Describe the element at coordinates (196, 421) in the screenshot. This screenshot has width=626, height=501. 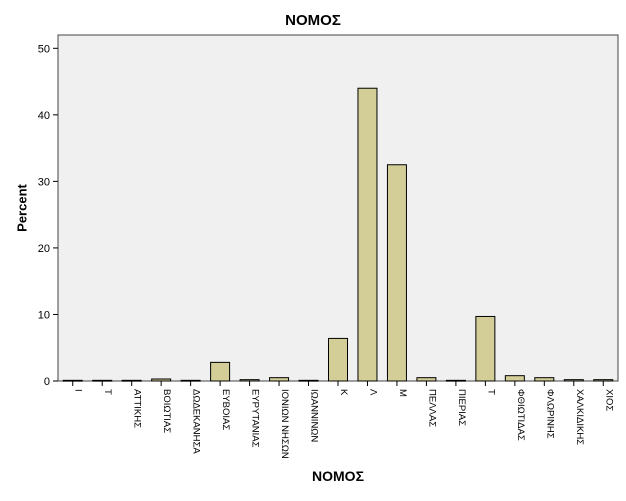
I see `x-tick-label: ΔΩΔΕΚΑΝΗΣΑ` at that location.